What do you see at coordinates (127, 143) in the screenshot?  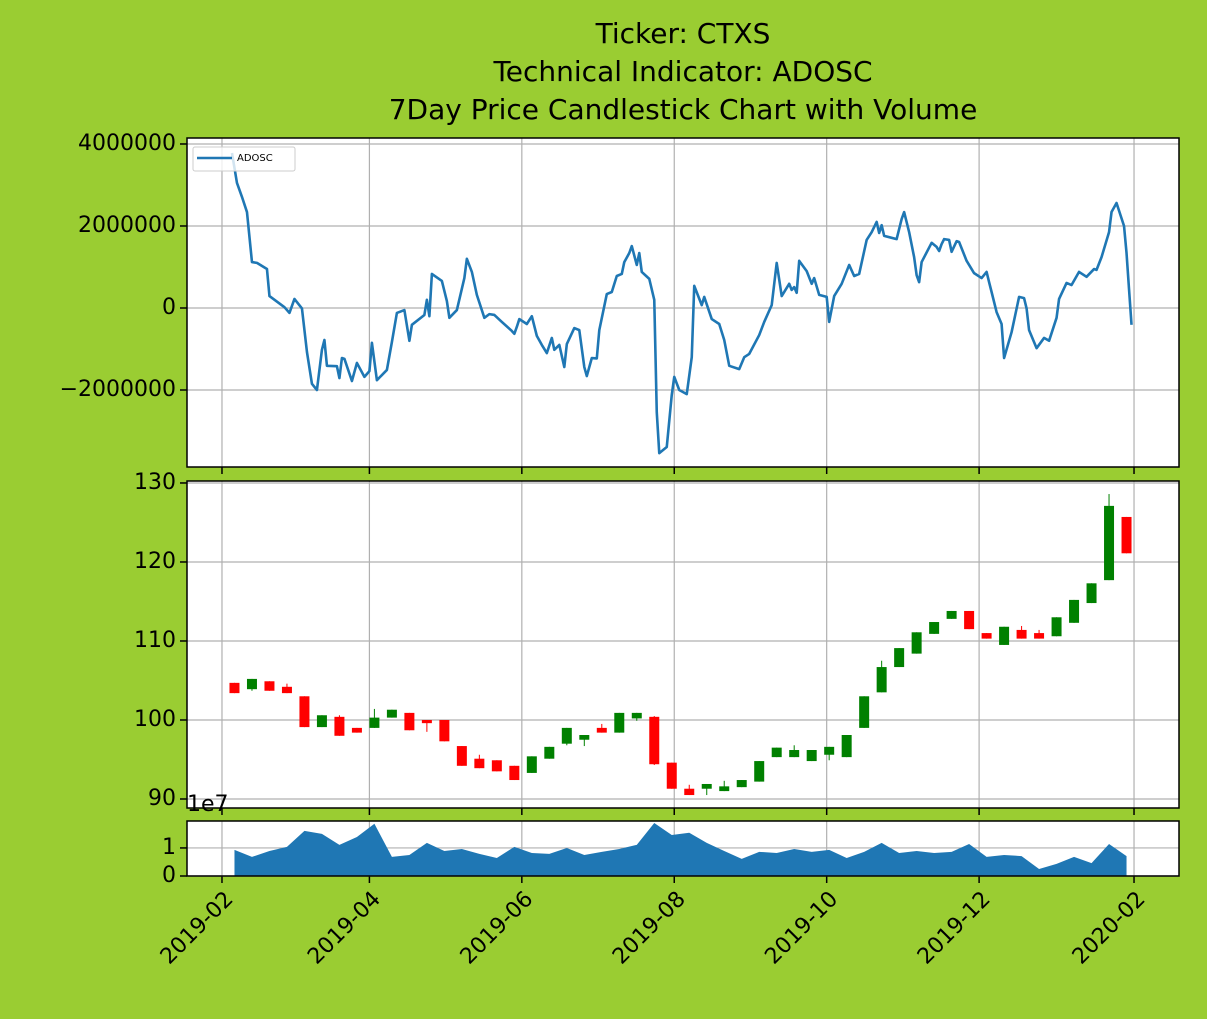 I see `y-tick-label: 4000000` at bounding box center [127, 143].